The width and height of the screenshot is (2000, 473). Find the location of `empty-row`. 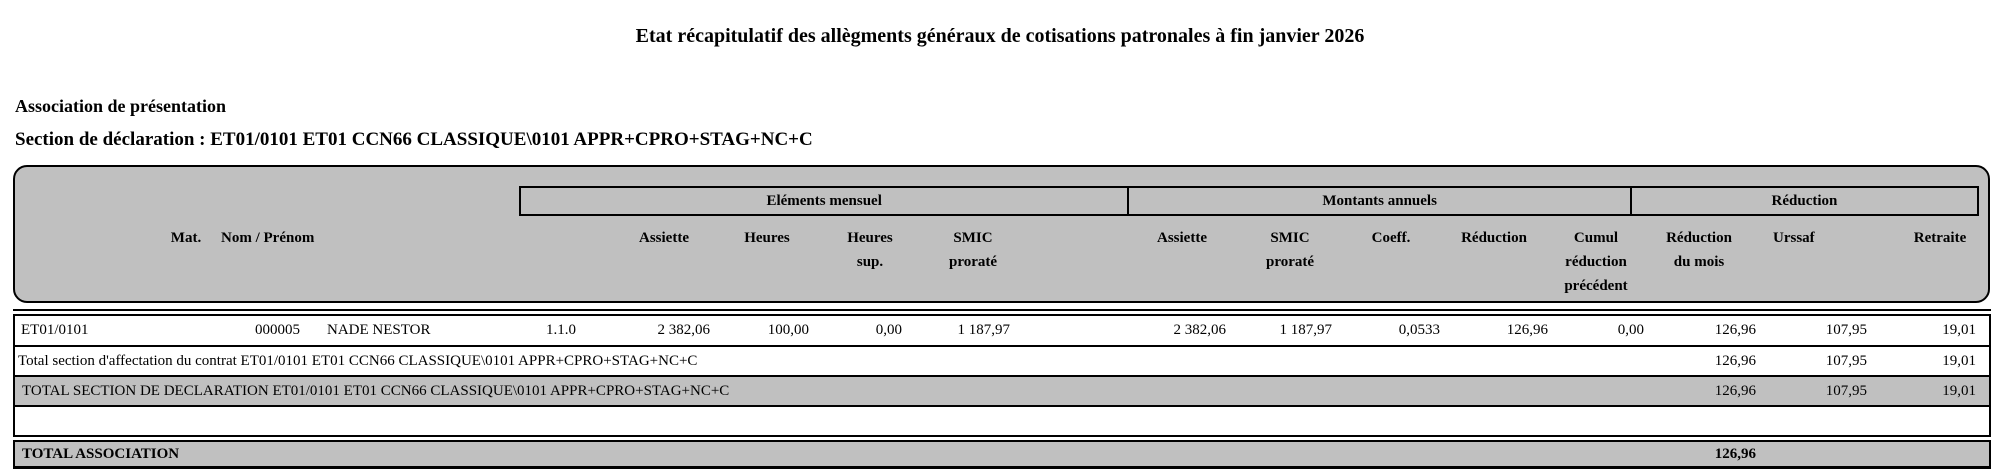

empty-row is located at coordinates (1002, 422).